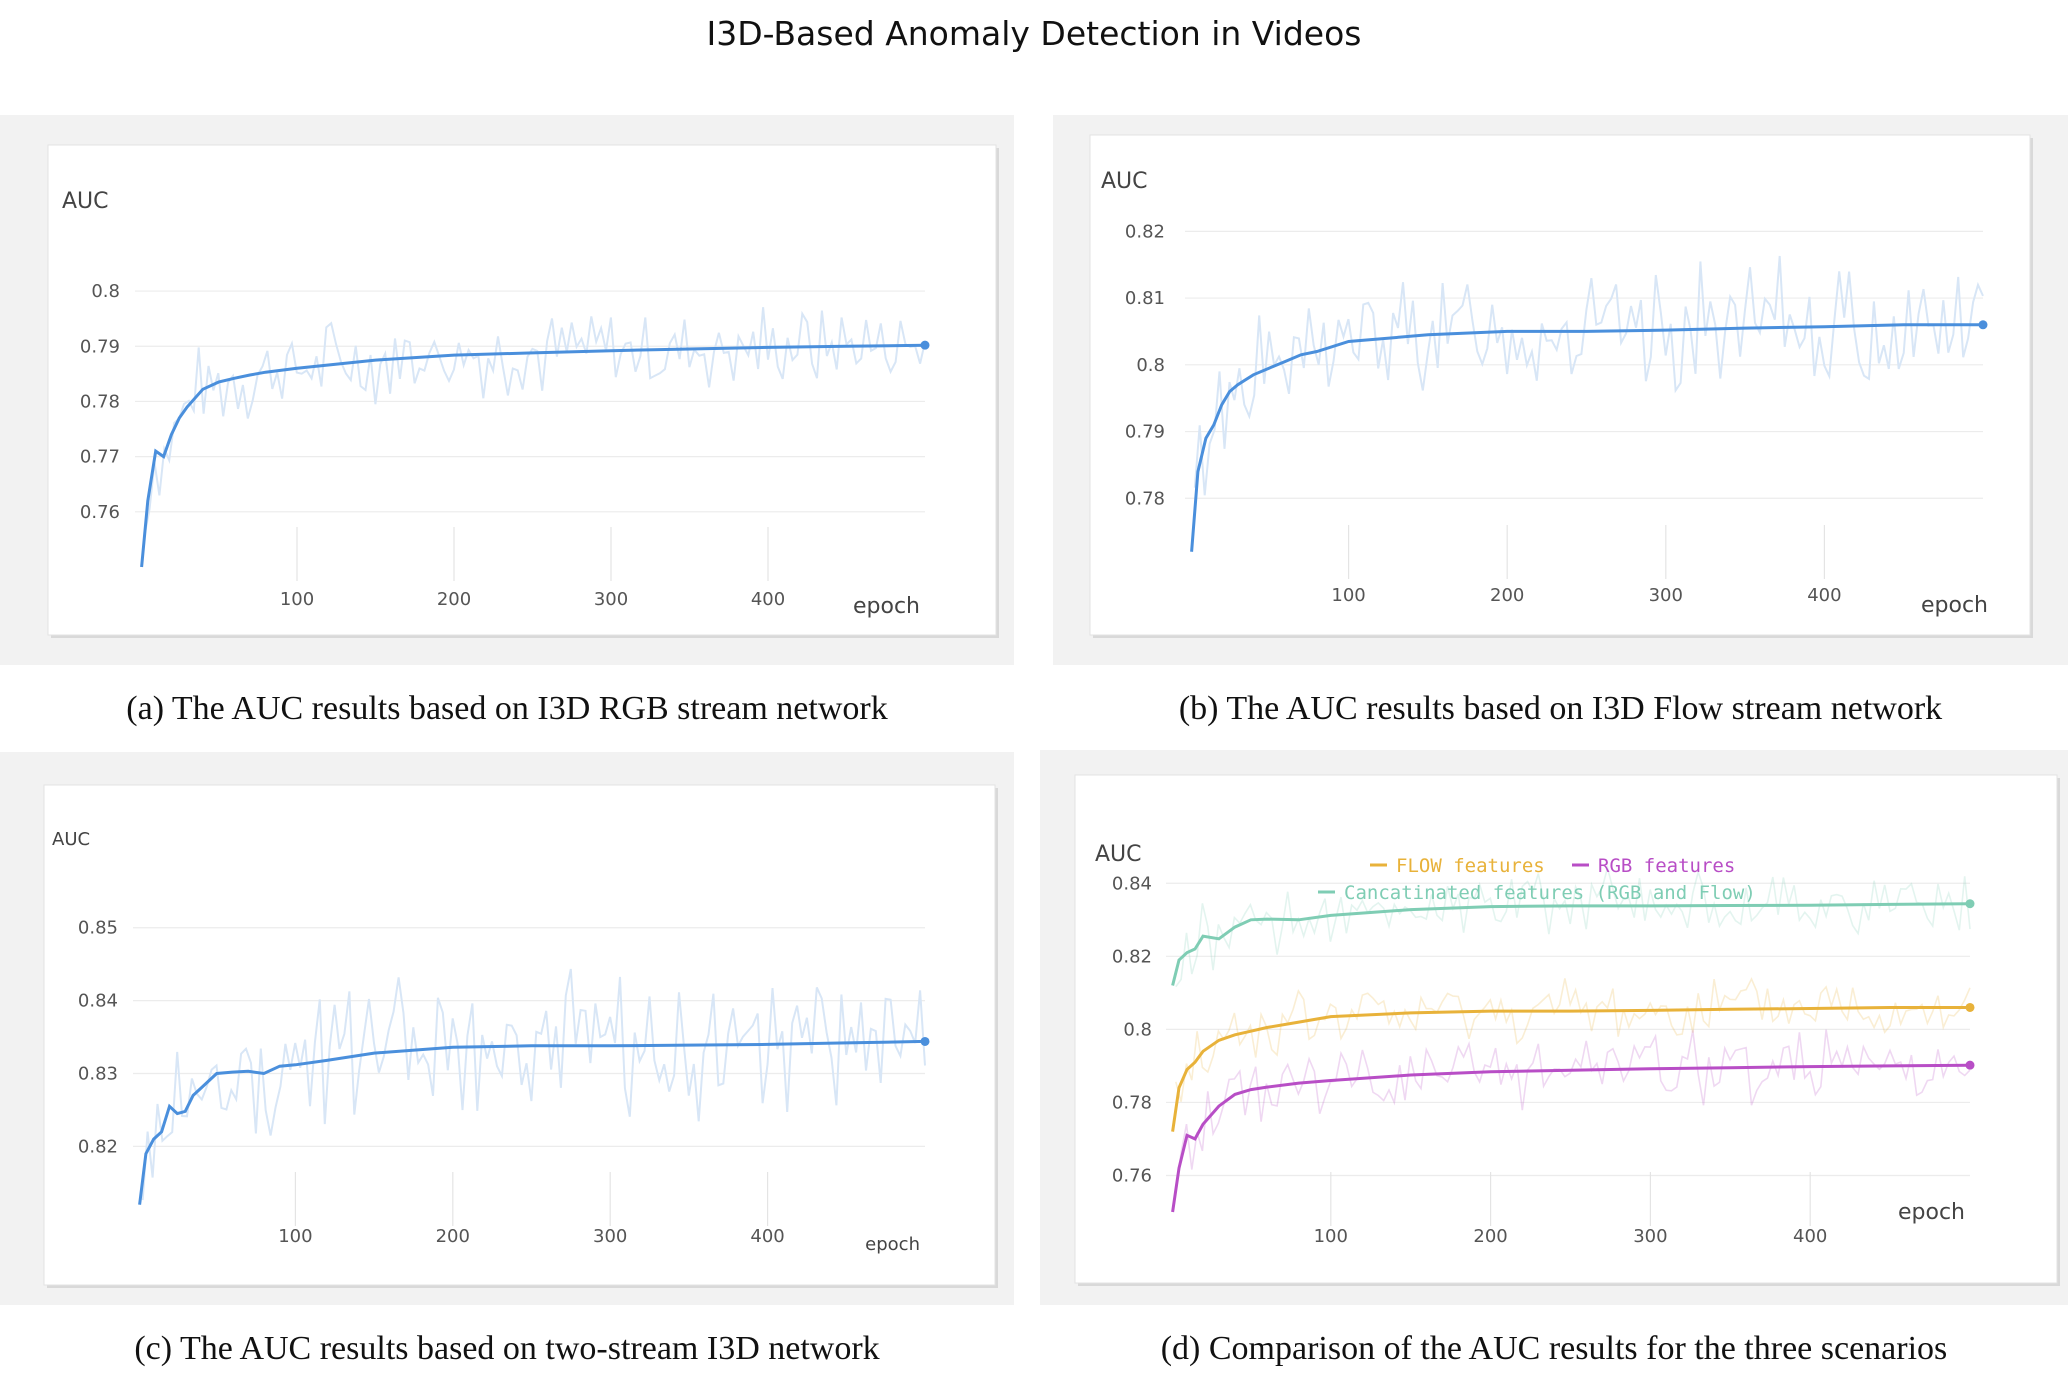 This screenshot has height=1394, width=2068. What do you see at coordinates (1550, 893) in the screenshot?
I see `legend-label: Cancatinated features (RGB and Flow)` at bounding box center [1550, 893].